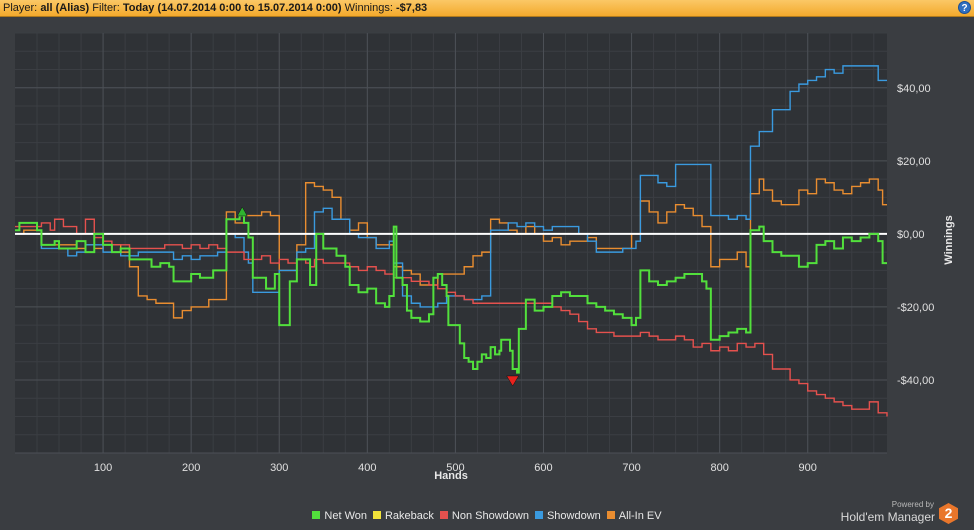 This screenshot has width=974, height=530. Describe the element at coordinates (949, 239) in the screenshot. I see `y-axis-label: Winnings` at that location.